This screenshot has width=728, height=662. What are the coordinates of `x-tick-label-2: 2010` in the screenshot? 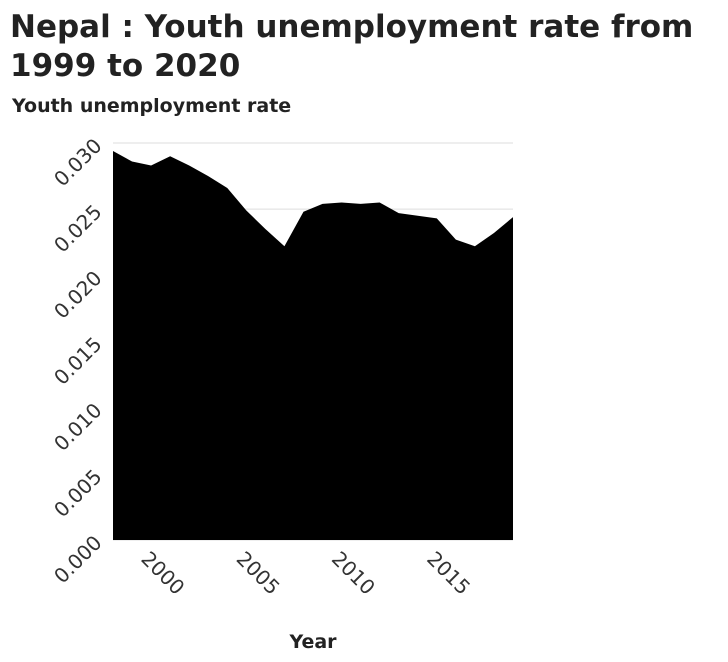 It's located at (353, 573).